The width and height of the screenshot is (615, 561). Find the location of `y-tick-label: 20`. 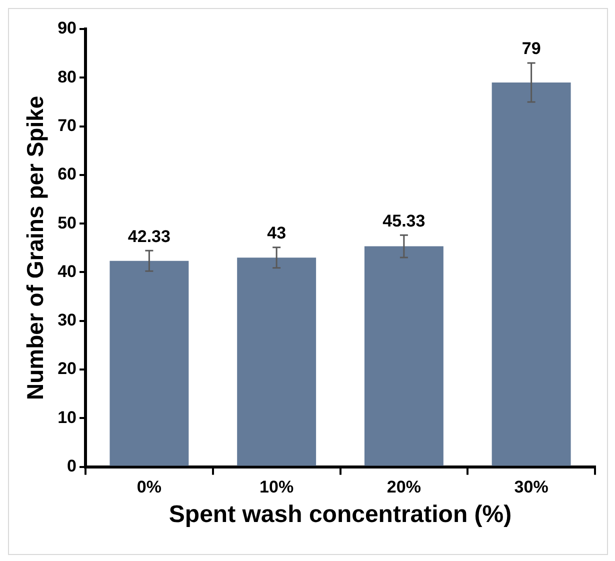

y-tick-label: 20 is located at coordinates (67, 368).